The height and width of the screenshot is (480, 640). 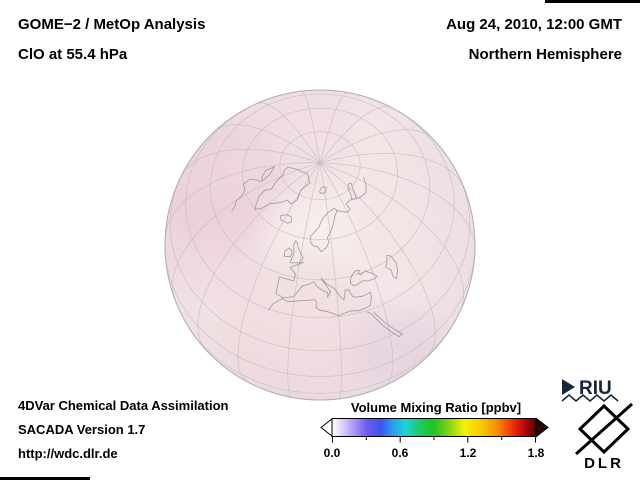 What do you see at coordinates (590, 398) in the screenshot?
I see `riu-zigzag-icon` at bounding box center [590, 398].